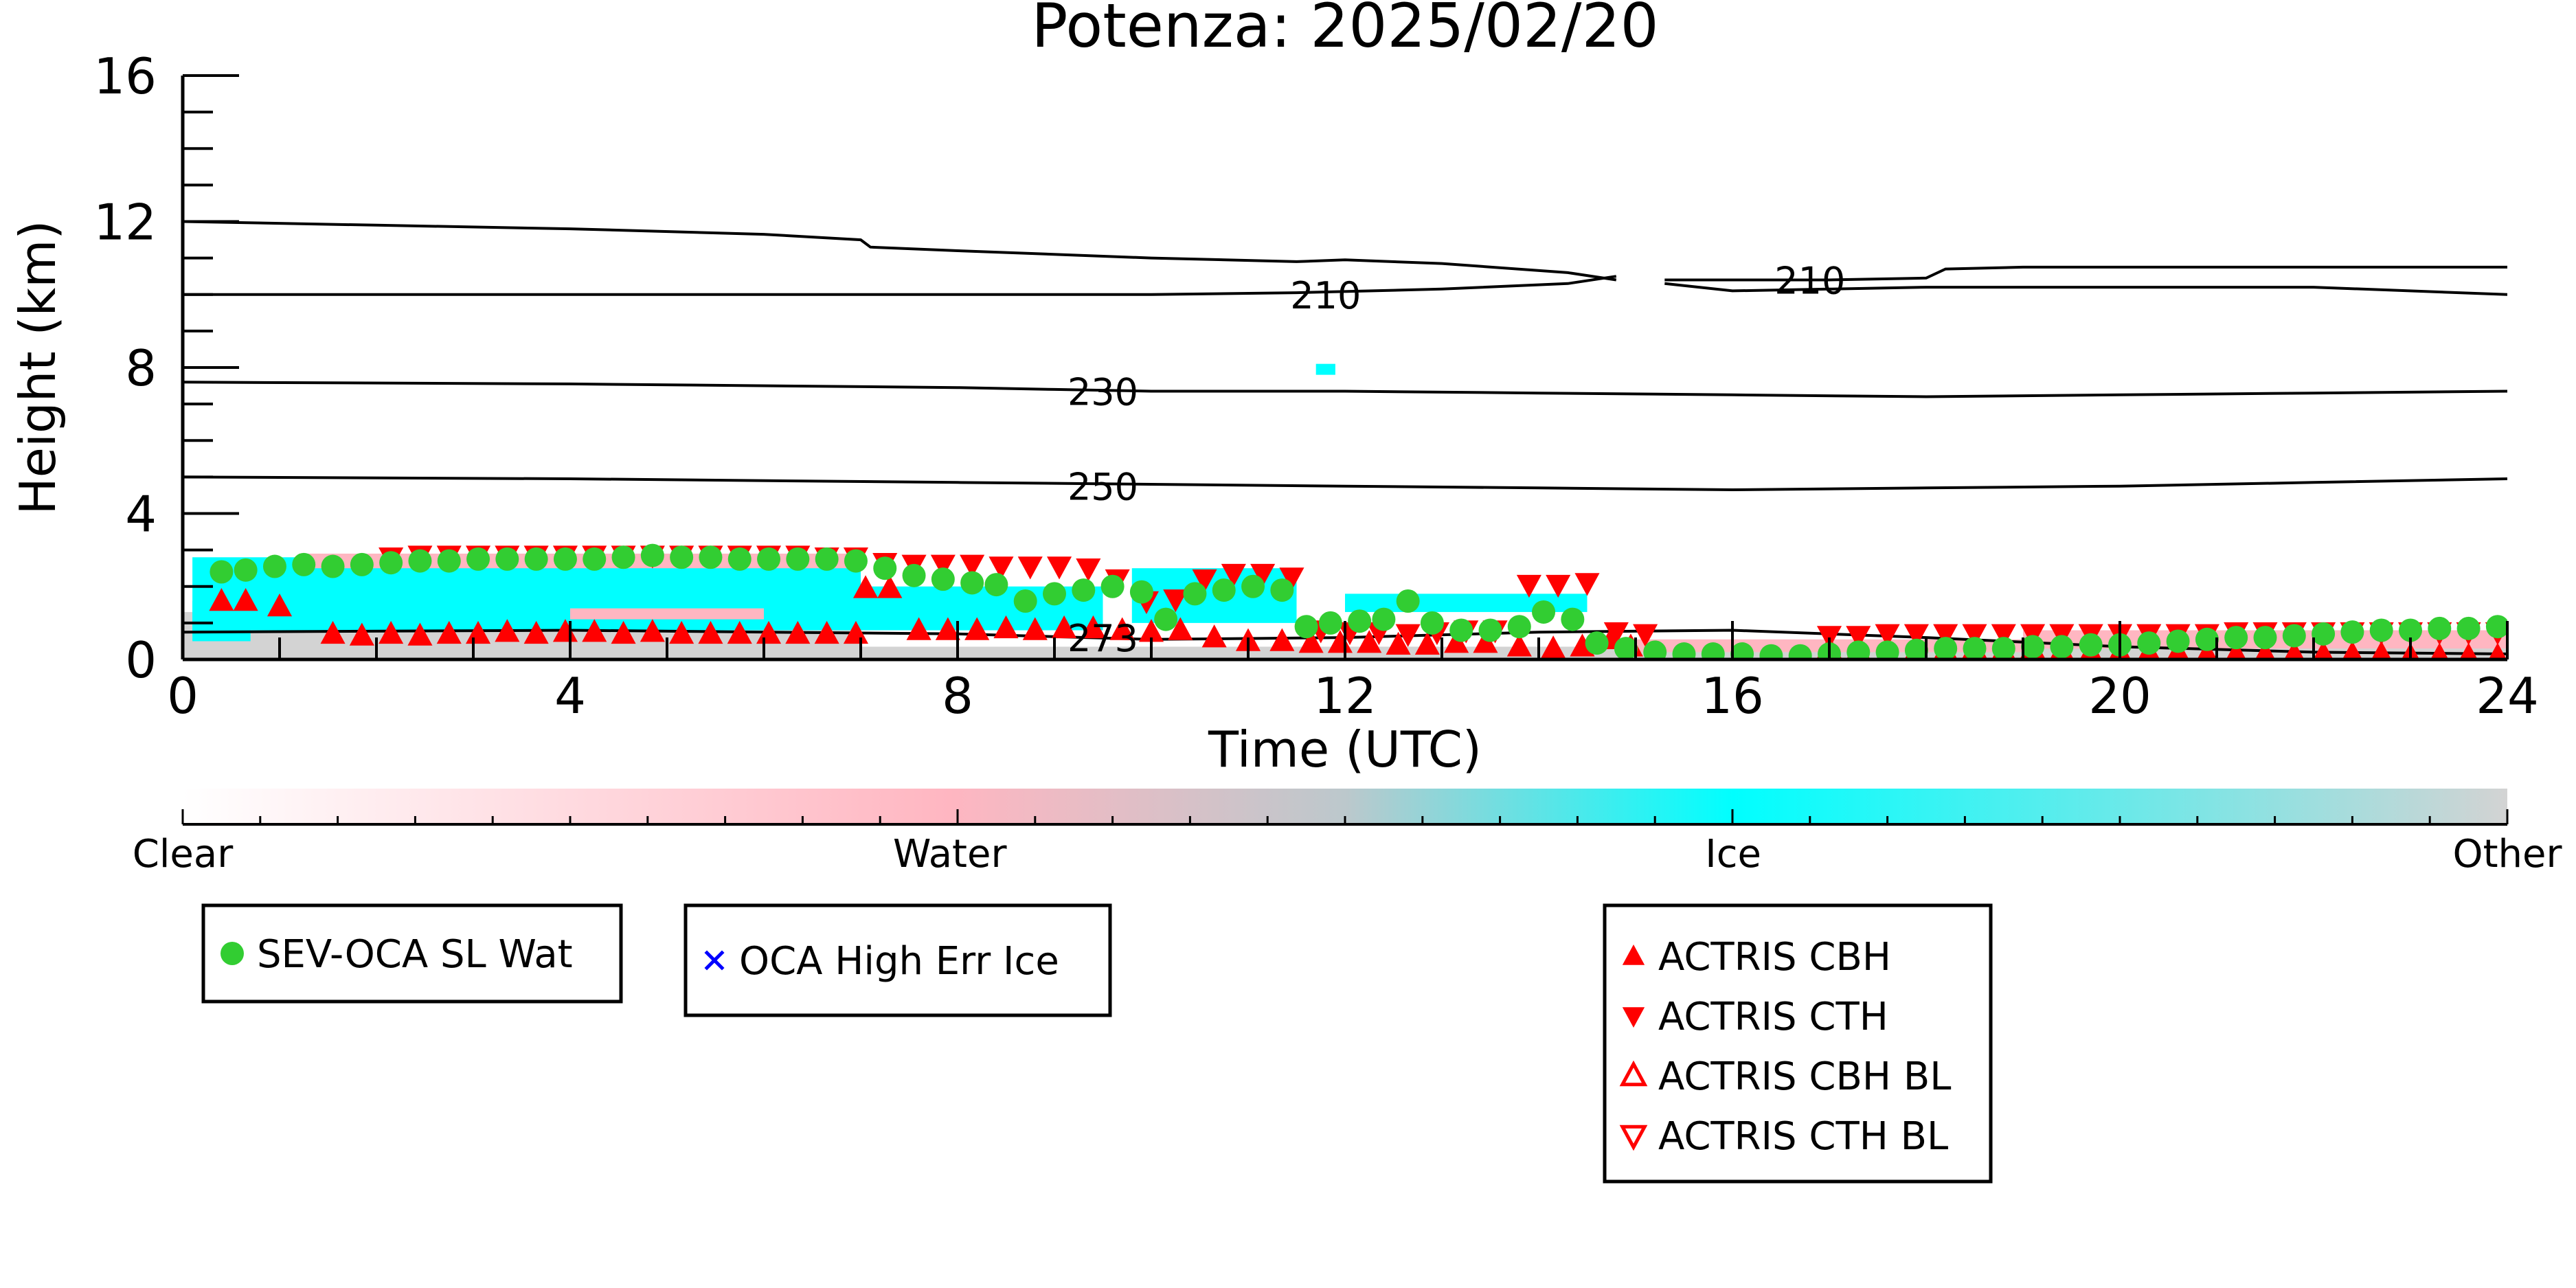 The height and width of the screenshot is (1288, 2576). I want to click on legend-box-1: SEV-OCA SL Wat, so click(412, 953).